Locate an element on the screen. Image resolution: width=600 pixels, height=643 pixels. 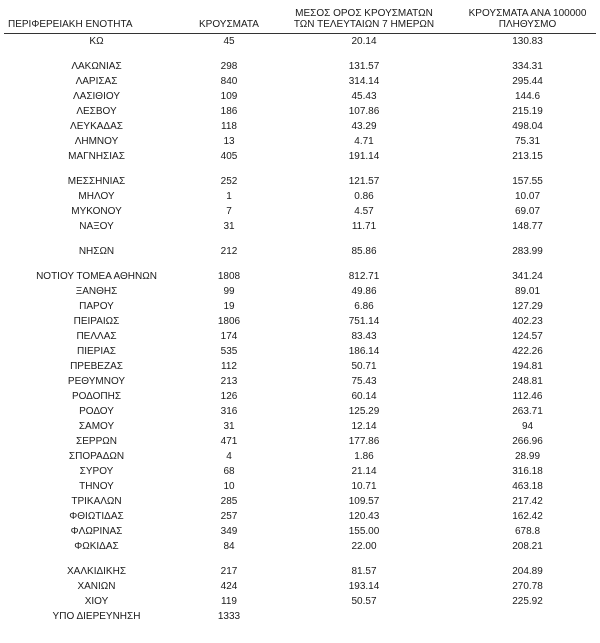
table-row: ΝΟΤΙΟΥ ΤΟΜΕΑ ΑΘΗΝΩΝ 1808 812.71 341.24 is located at coordinates (300, 276).